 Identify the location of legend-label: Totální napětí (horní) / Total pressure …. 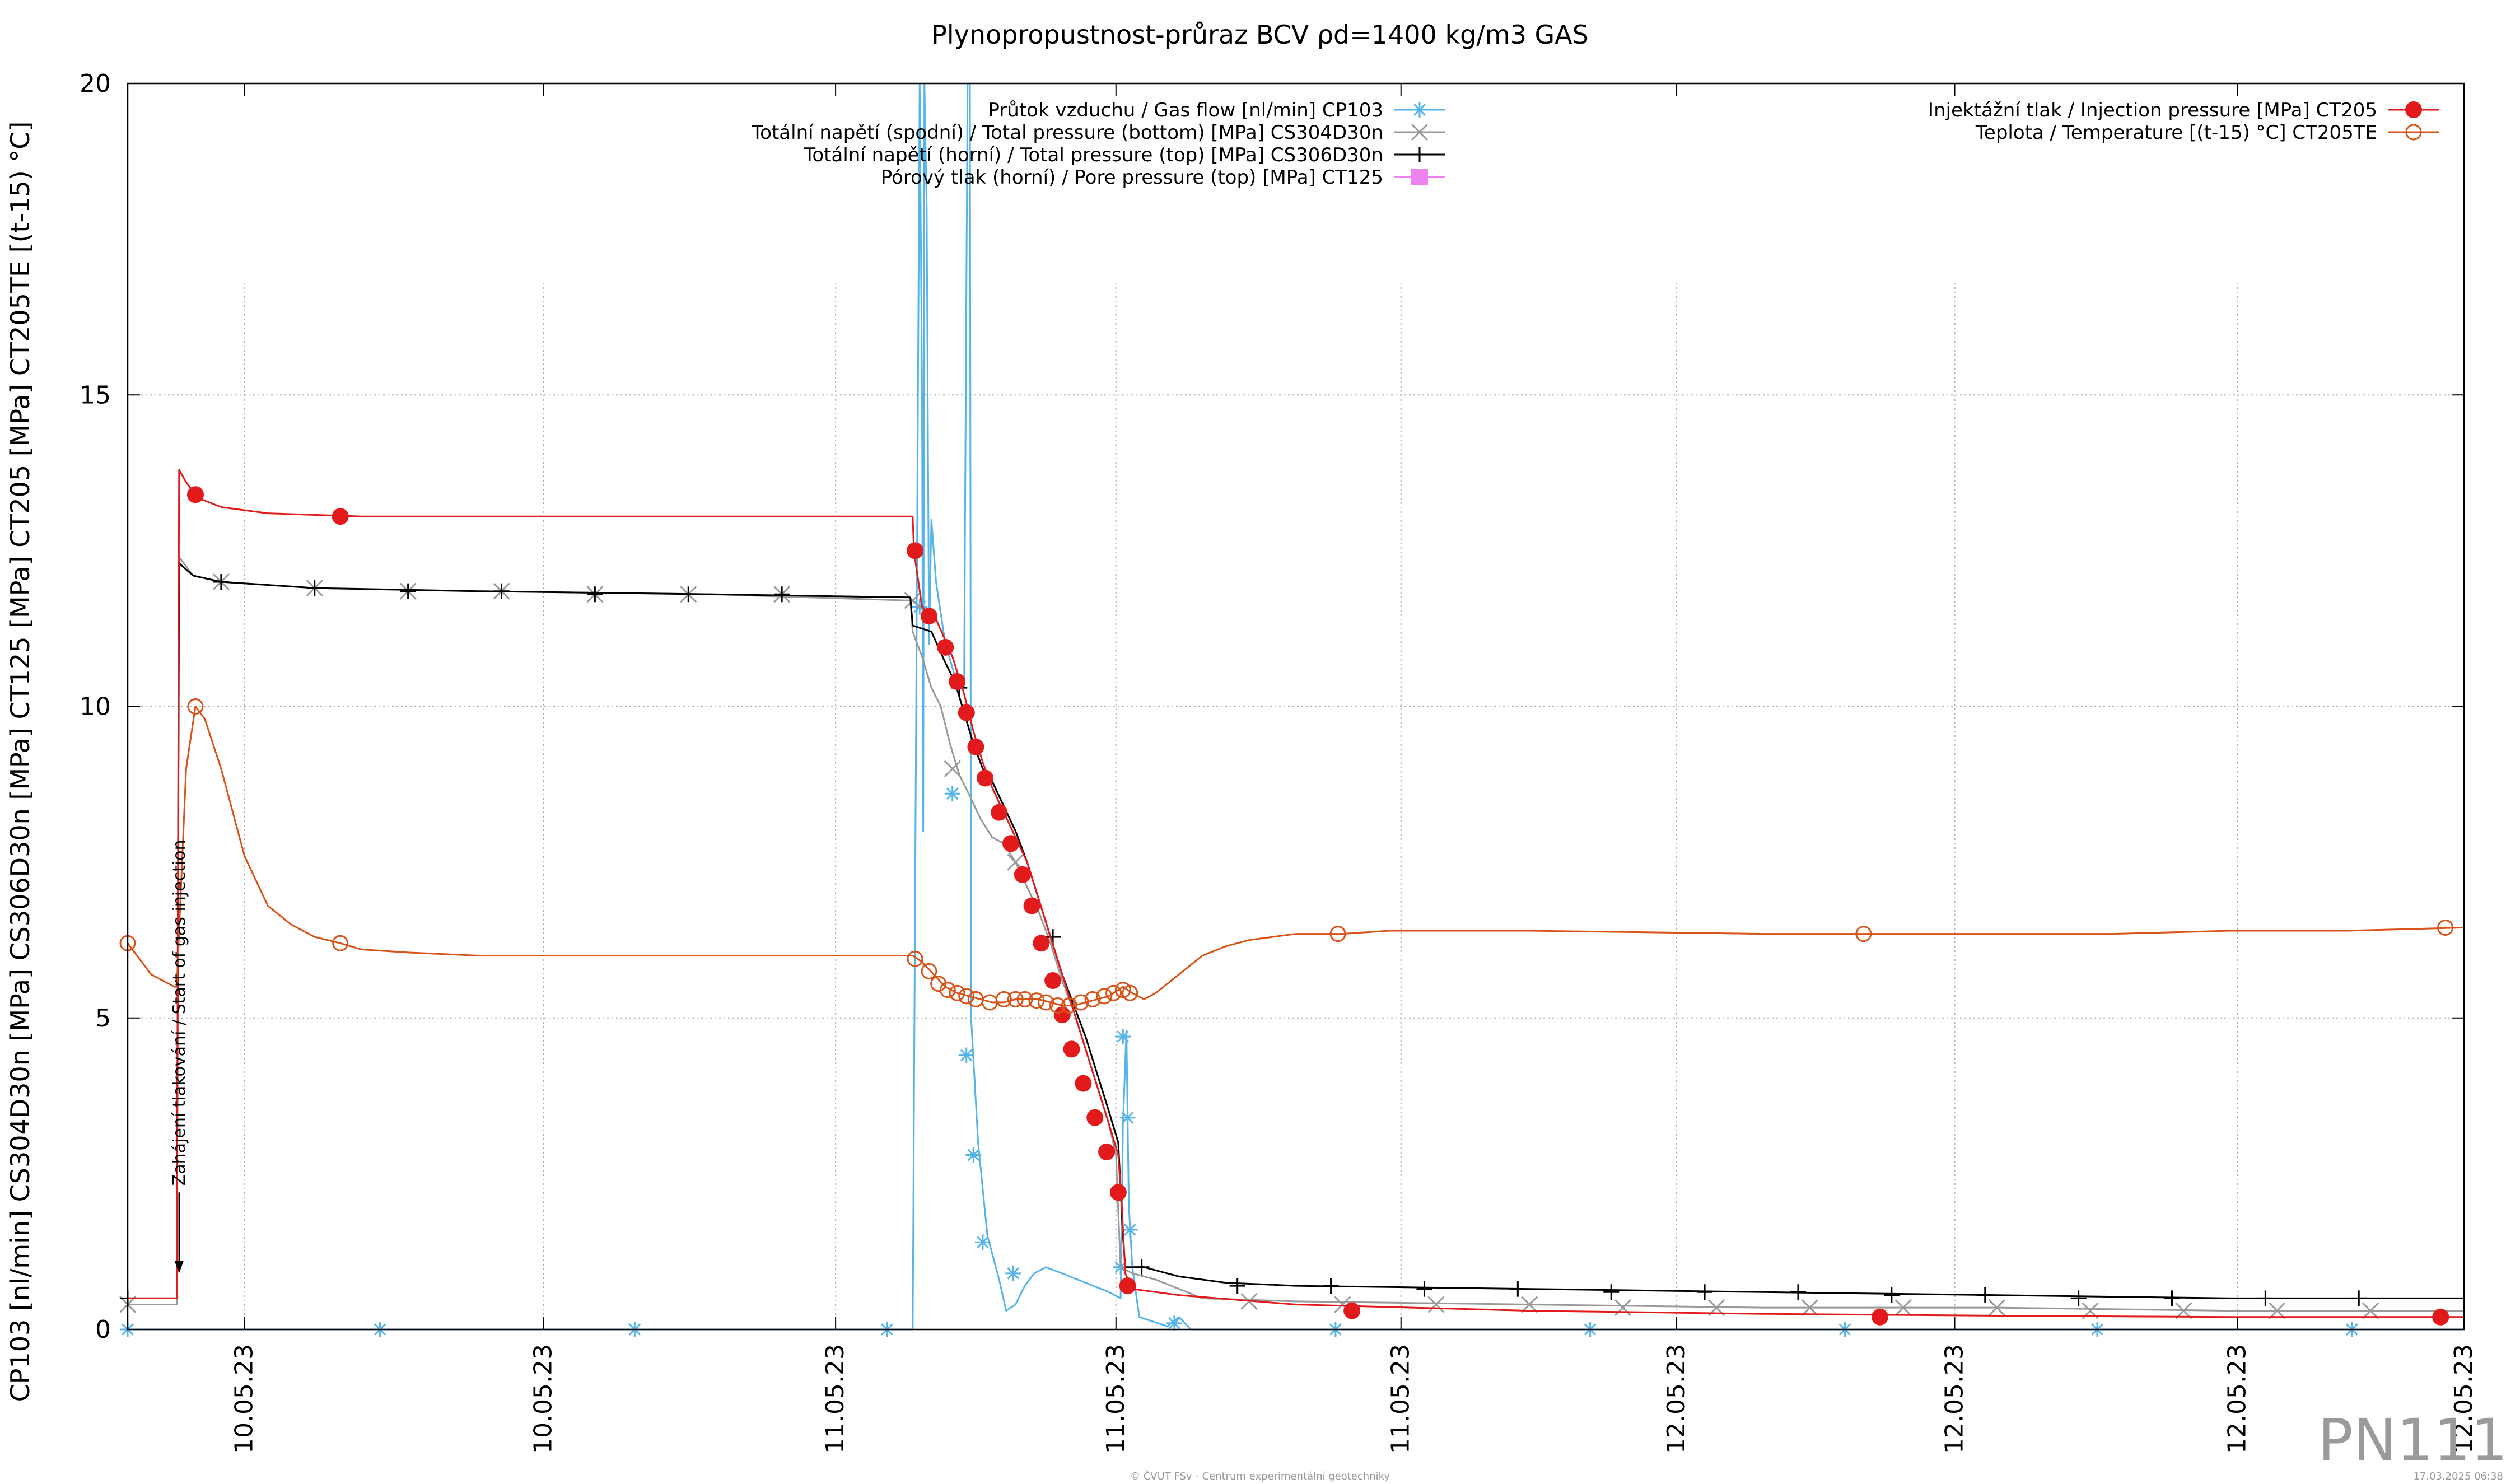
(1093, 155).